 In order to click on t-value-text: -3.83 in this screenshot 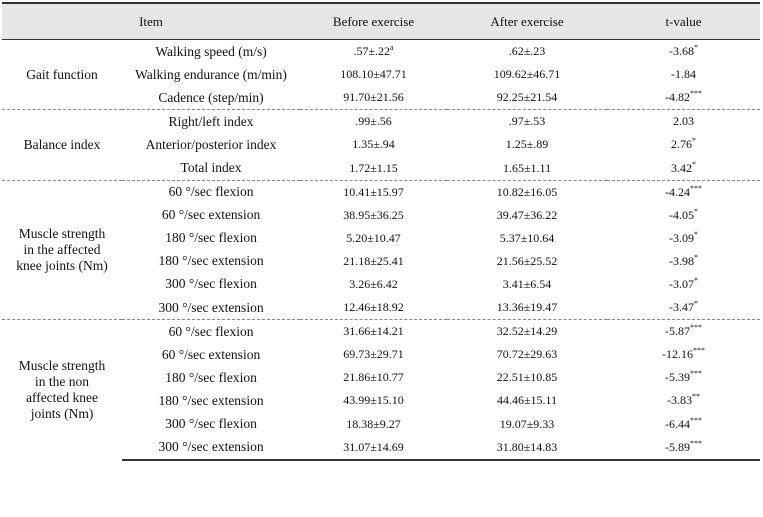, I will do `click(680, 400)`.